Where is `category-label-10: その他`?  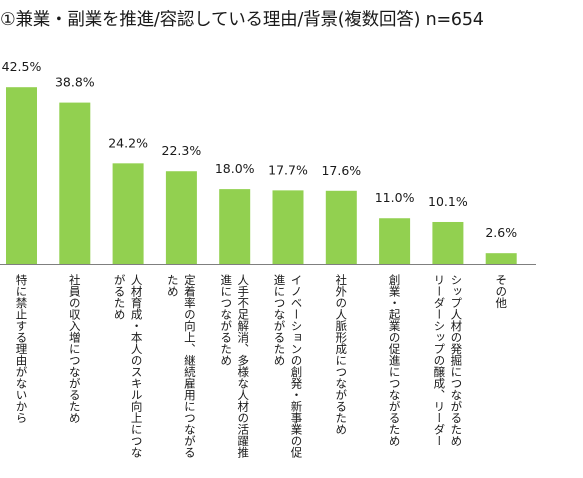
category-label-10: その他 is located at coordinates (501, 291).